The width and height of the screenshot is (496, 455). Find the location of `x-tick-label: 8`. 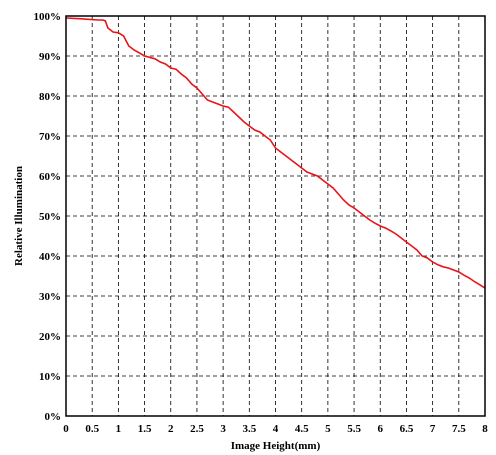

x-tick-label: 8 is located at coordinates (485, 429).